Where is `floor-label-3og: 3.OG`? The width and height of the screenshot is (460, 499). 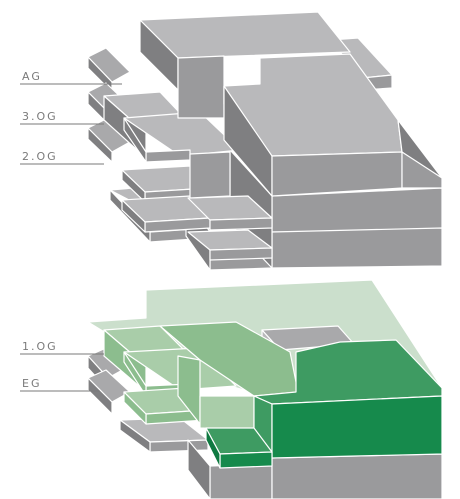
floor-label-3og: 3.OG is located at coordinates (62, 117).